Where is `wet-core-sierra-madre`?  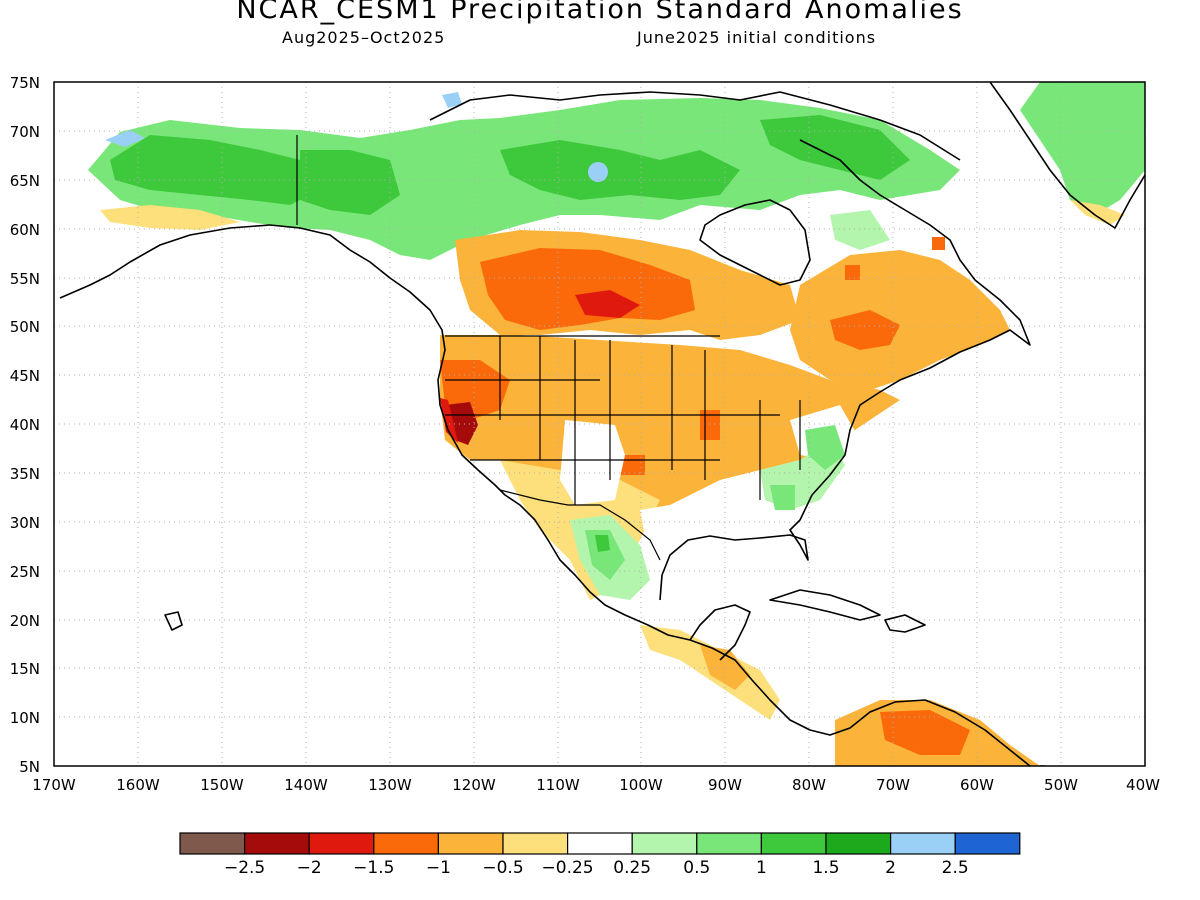
wet-core-sierra-madre is located at coordinates (602, 543).